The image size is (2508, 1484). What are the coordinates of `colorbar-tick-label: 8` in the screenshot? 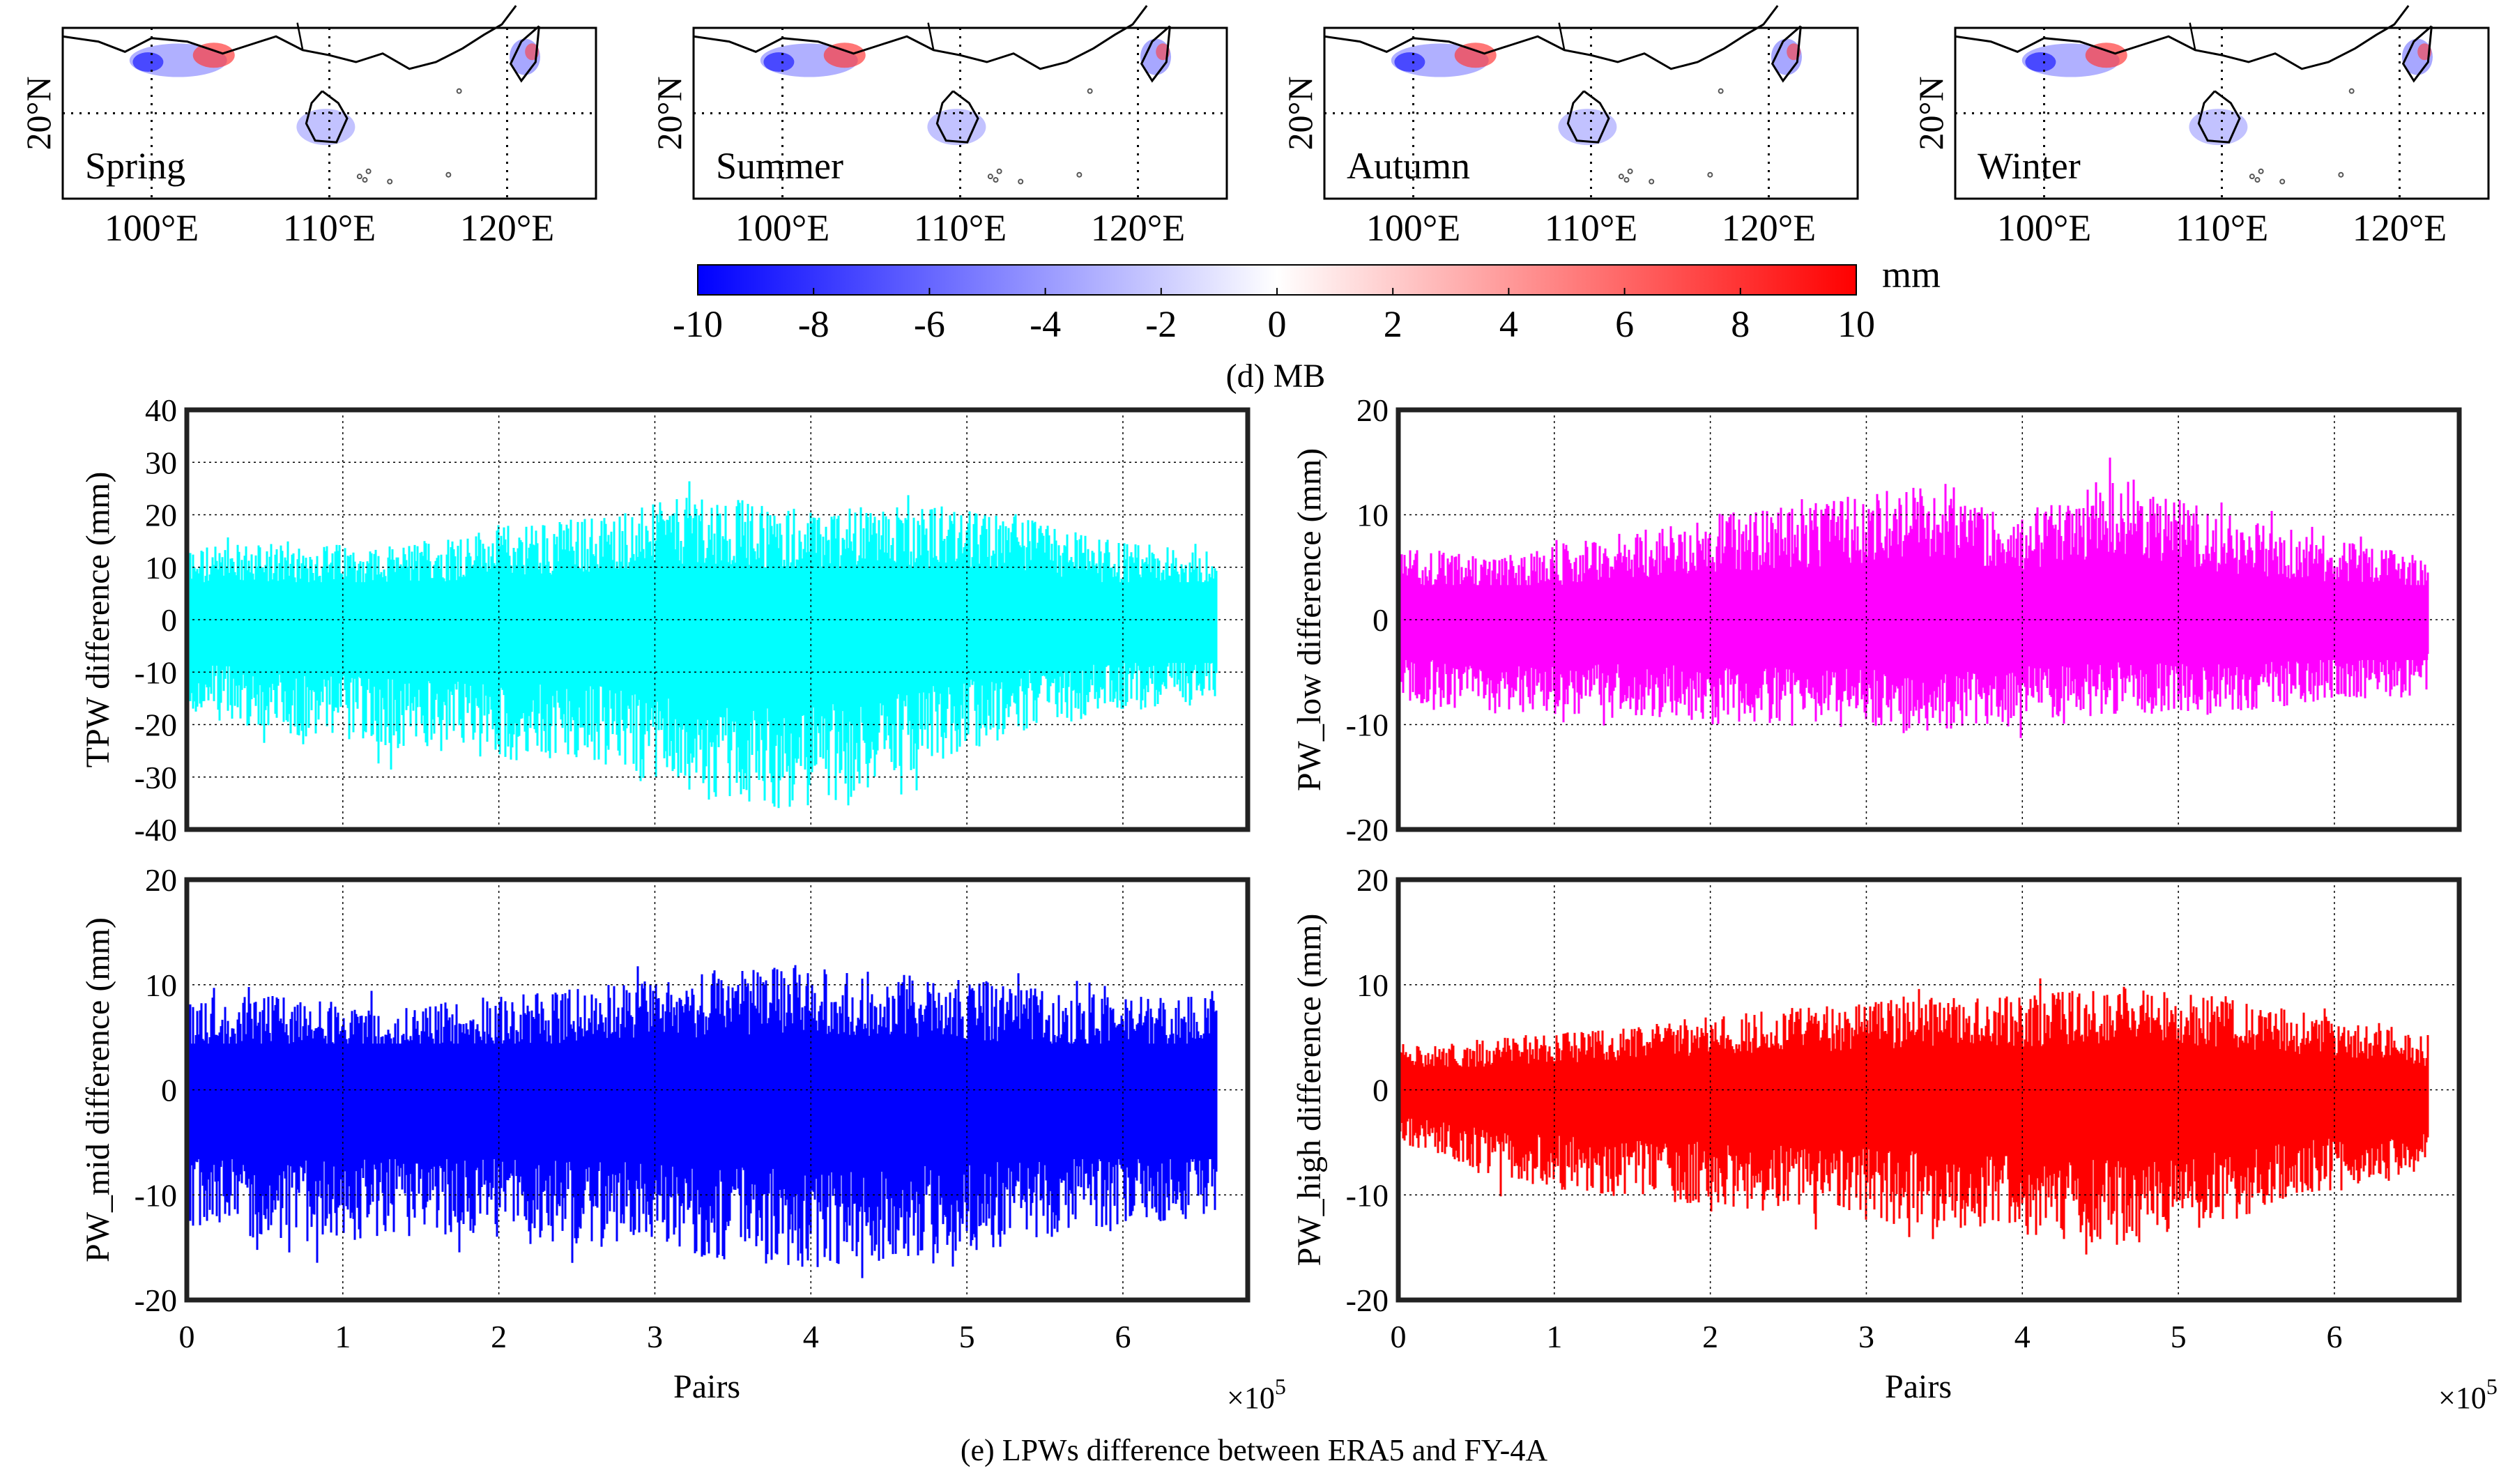 It's located at (1740, 324).